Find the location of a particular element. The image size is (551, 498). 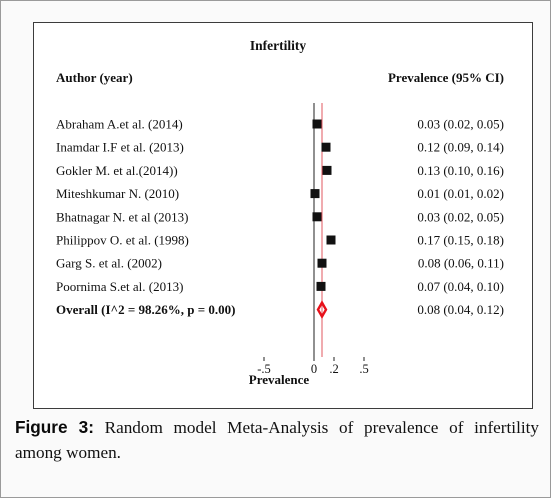

column-header-estimate: Prevalence (95% CI) is located at coordinates (446, 77).